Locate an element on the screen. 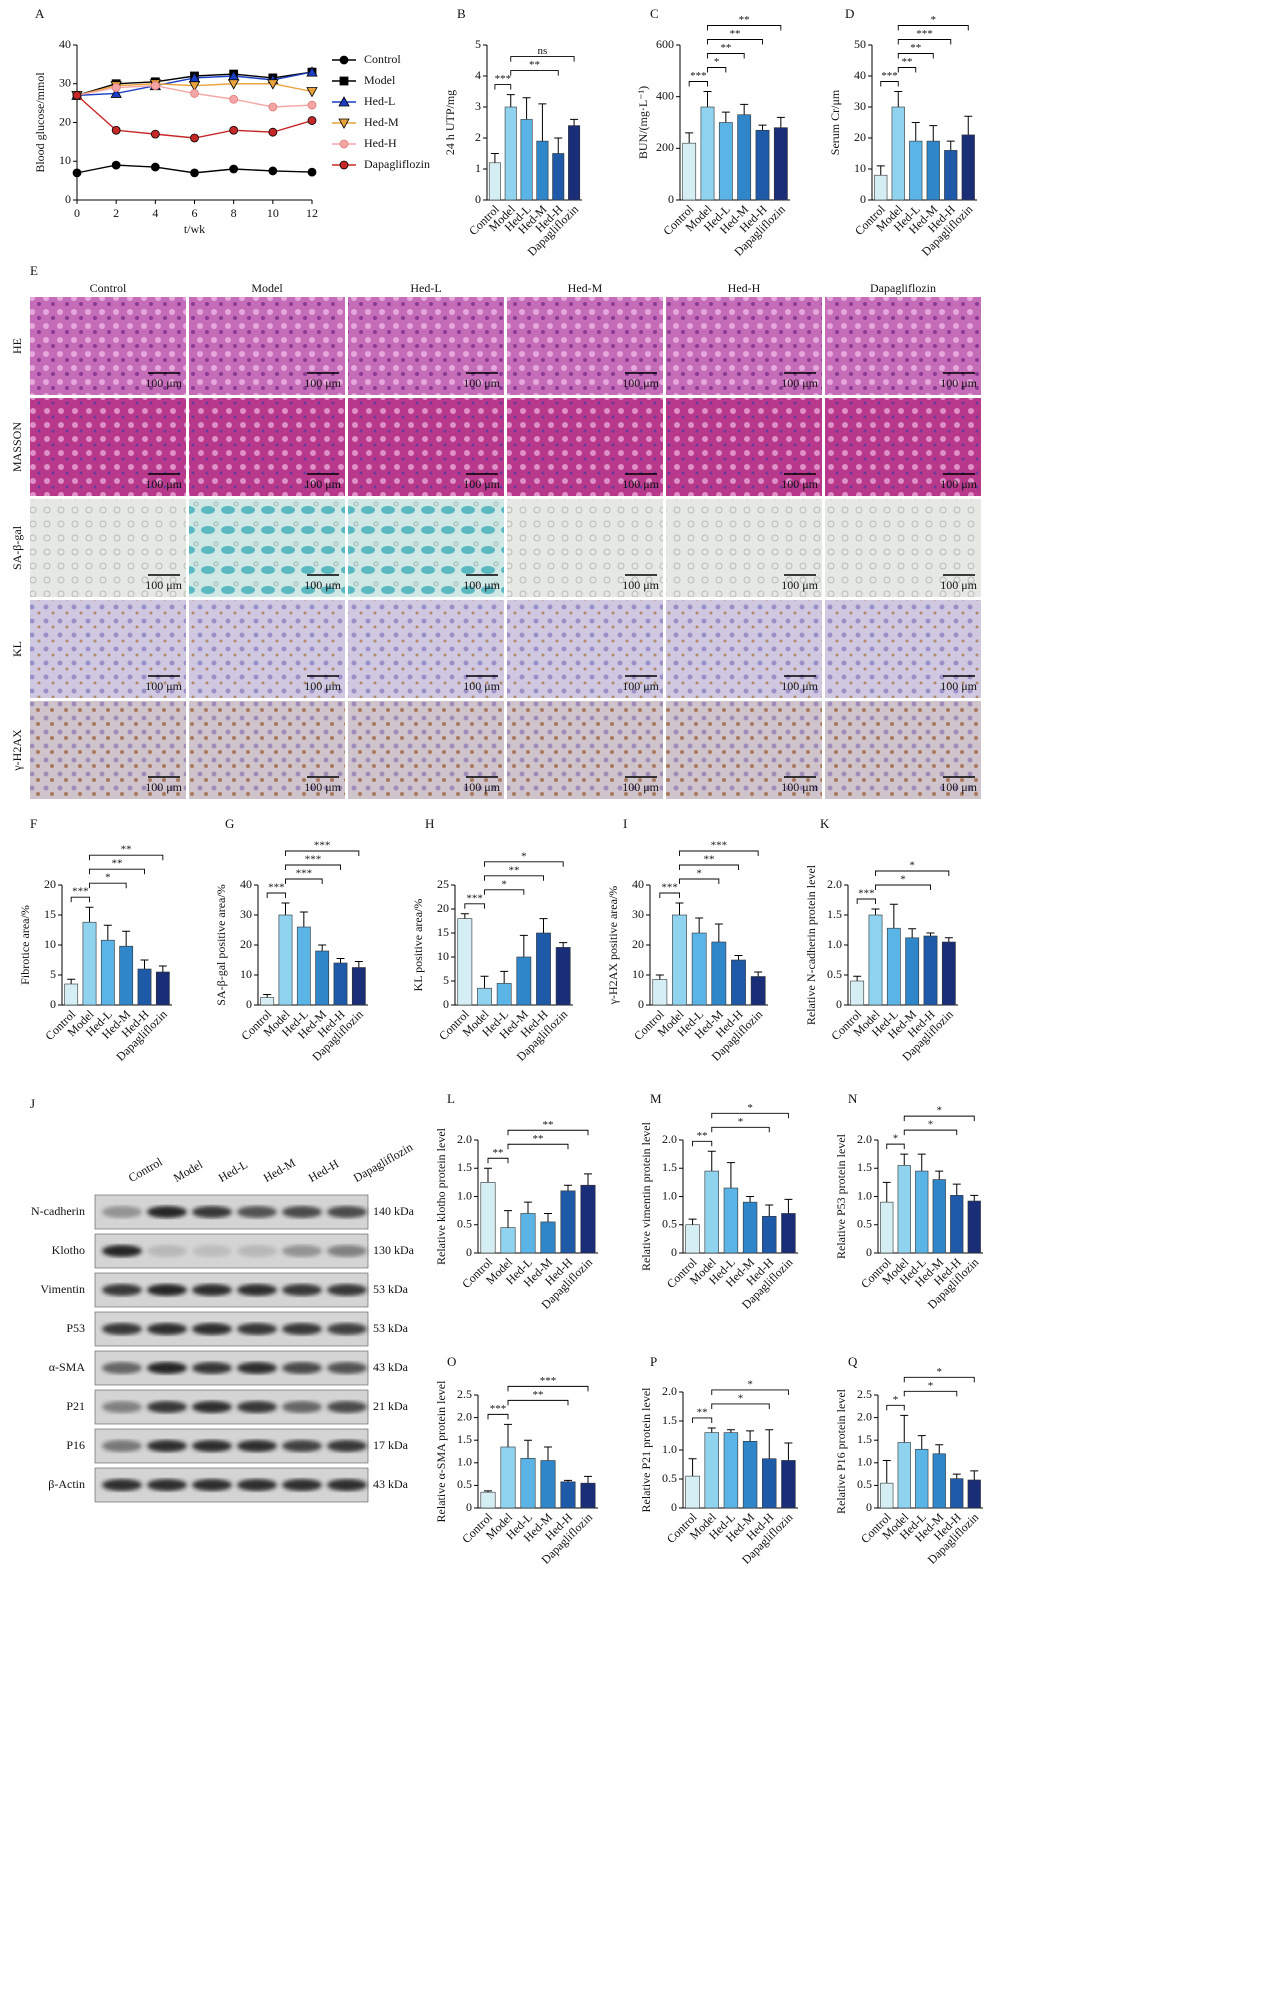  panel-letter: N is located at coordinates (853, 1098).